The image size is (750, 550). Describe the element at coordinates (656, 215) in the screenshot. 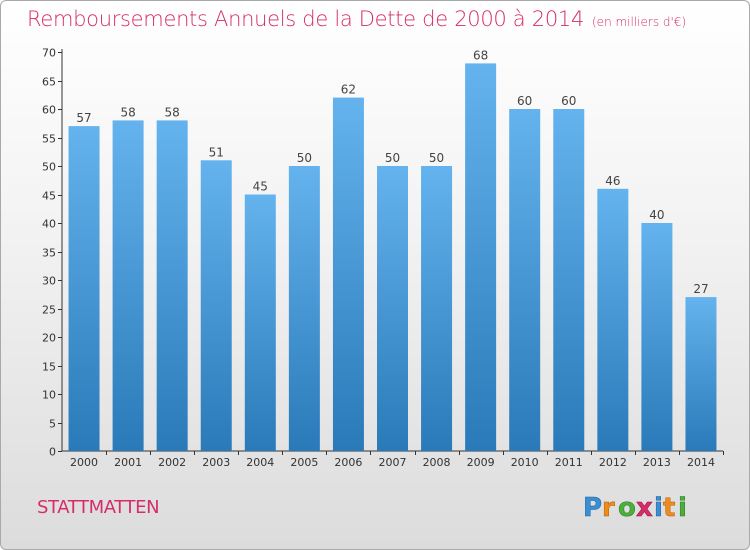

I see `data-label: 40` at that location.